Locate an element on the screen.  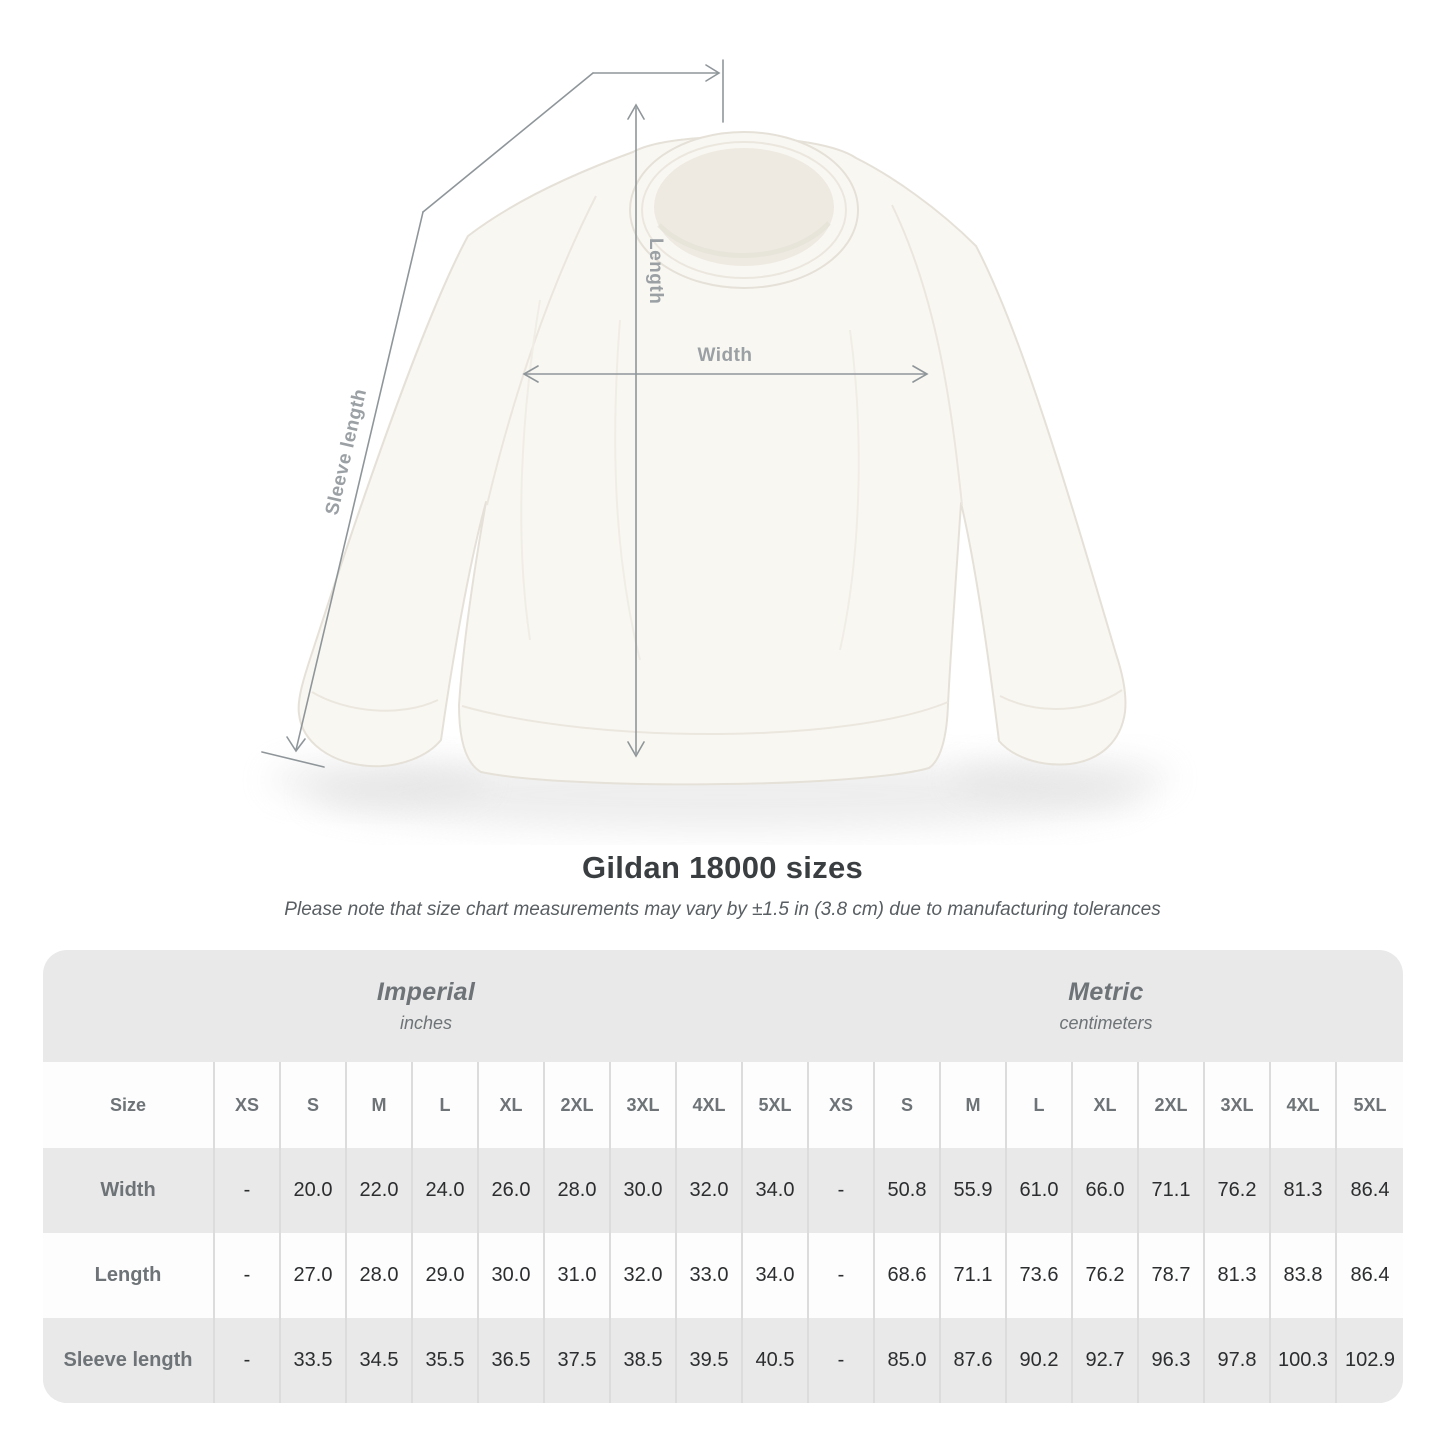
metric-title: Metric is located at coordinates (1106, 992).